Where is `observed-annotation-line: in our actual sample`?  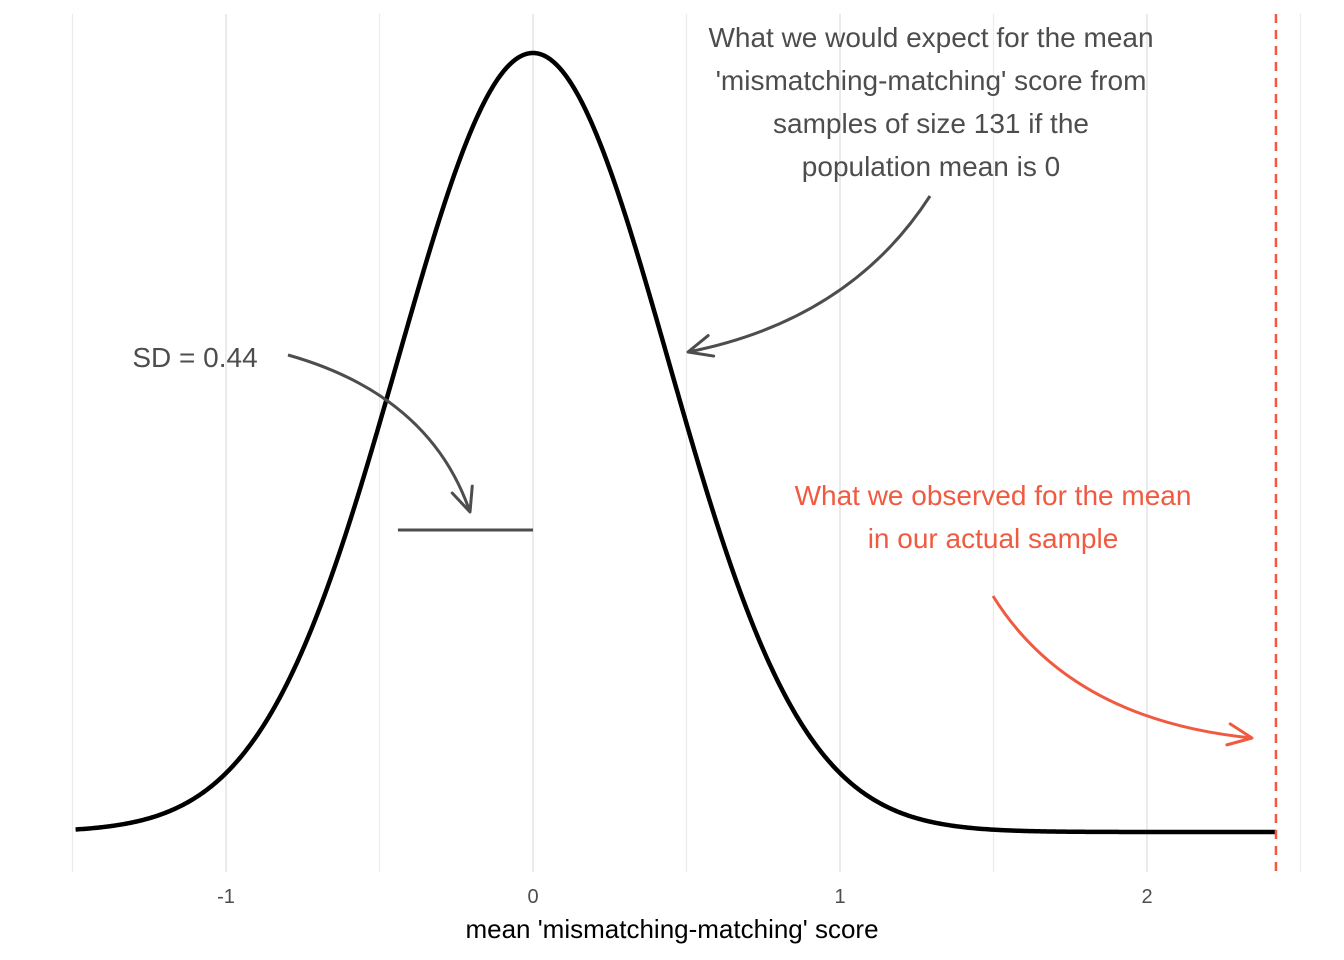
observed-annotation-line: in our actual sample is located at coordinates (993, 538).